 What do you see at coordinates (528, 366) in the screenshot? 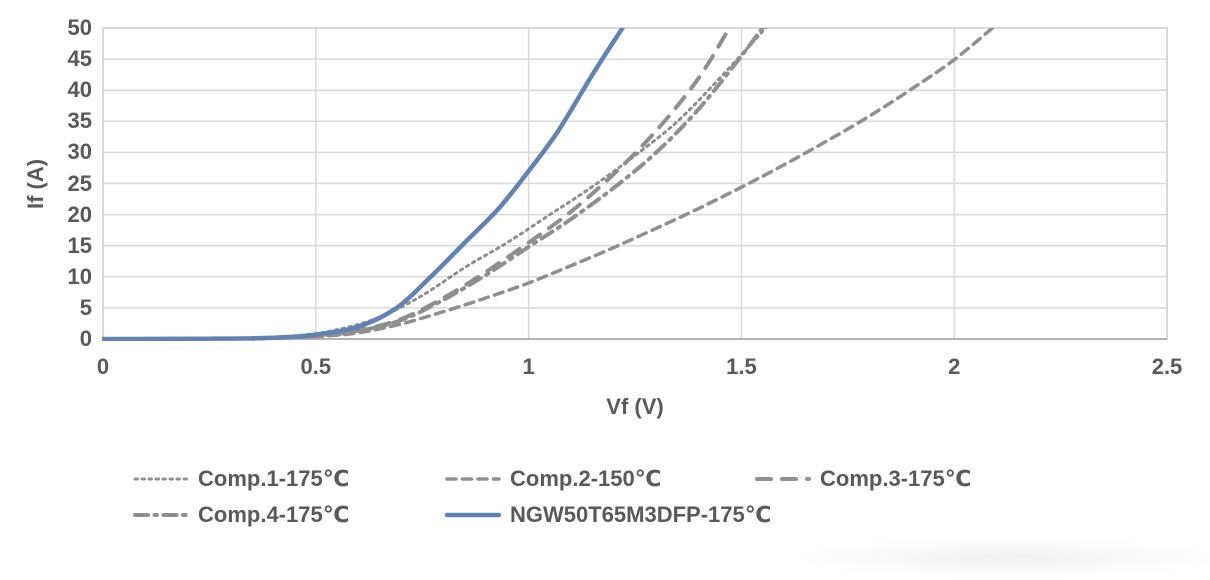
I see `x-tick-label: 1` at bounding box center [528, 366].